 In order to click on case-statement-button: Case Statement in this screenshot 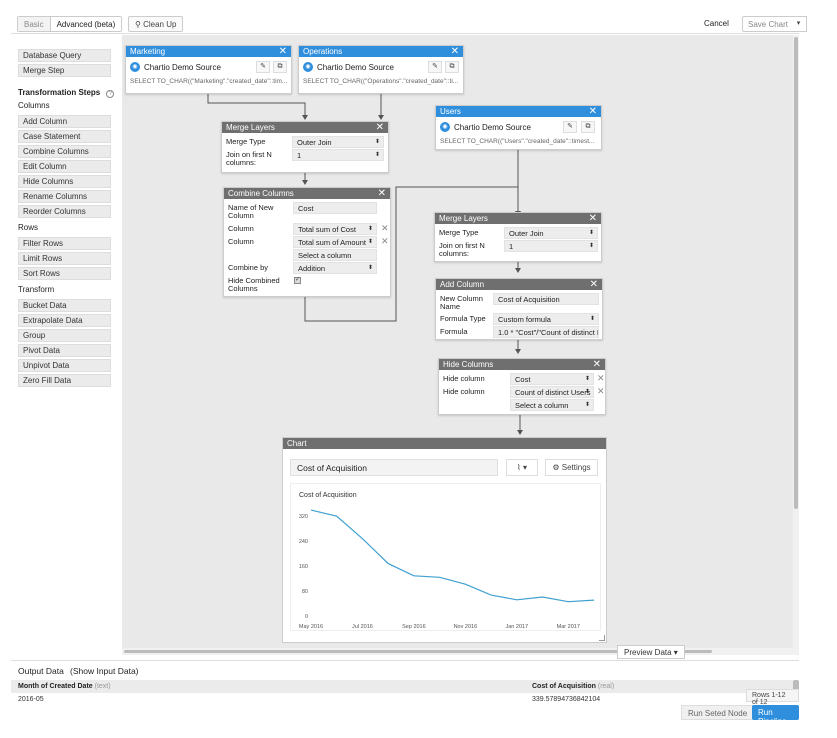, I will do `click(64, 136)`.